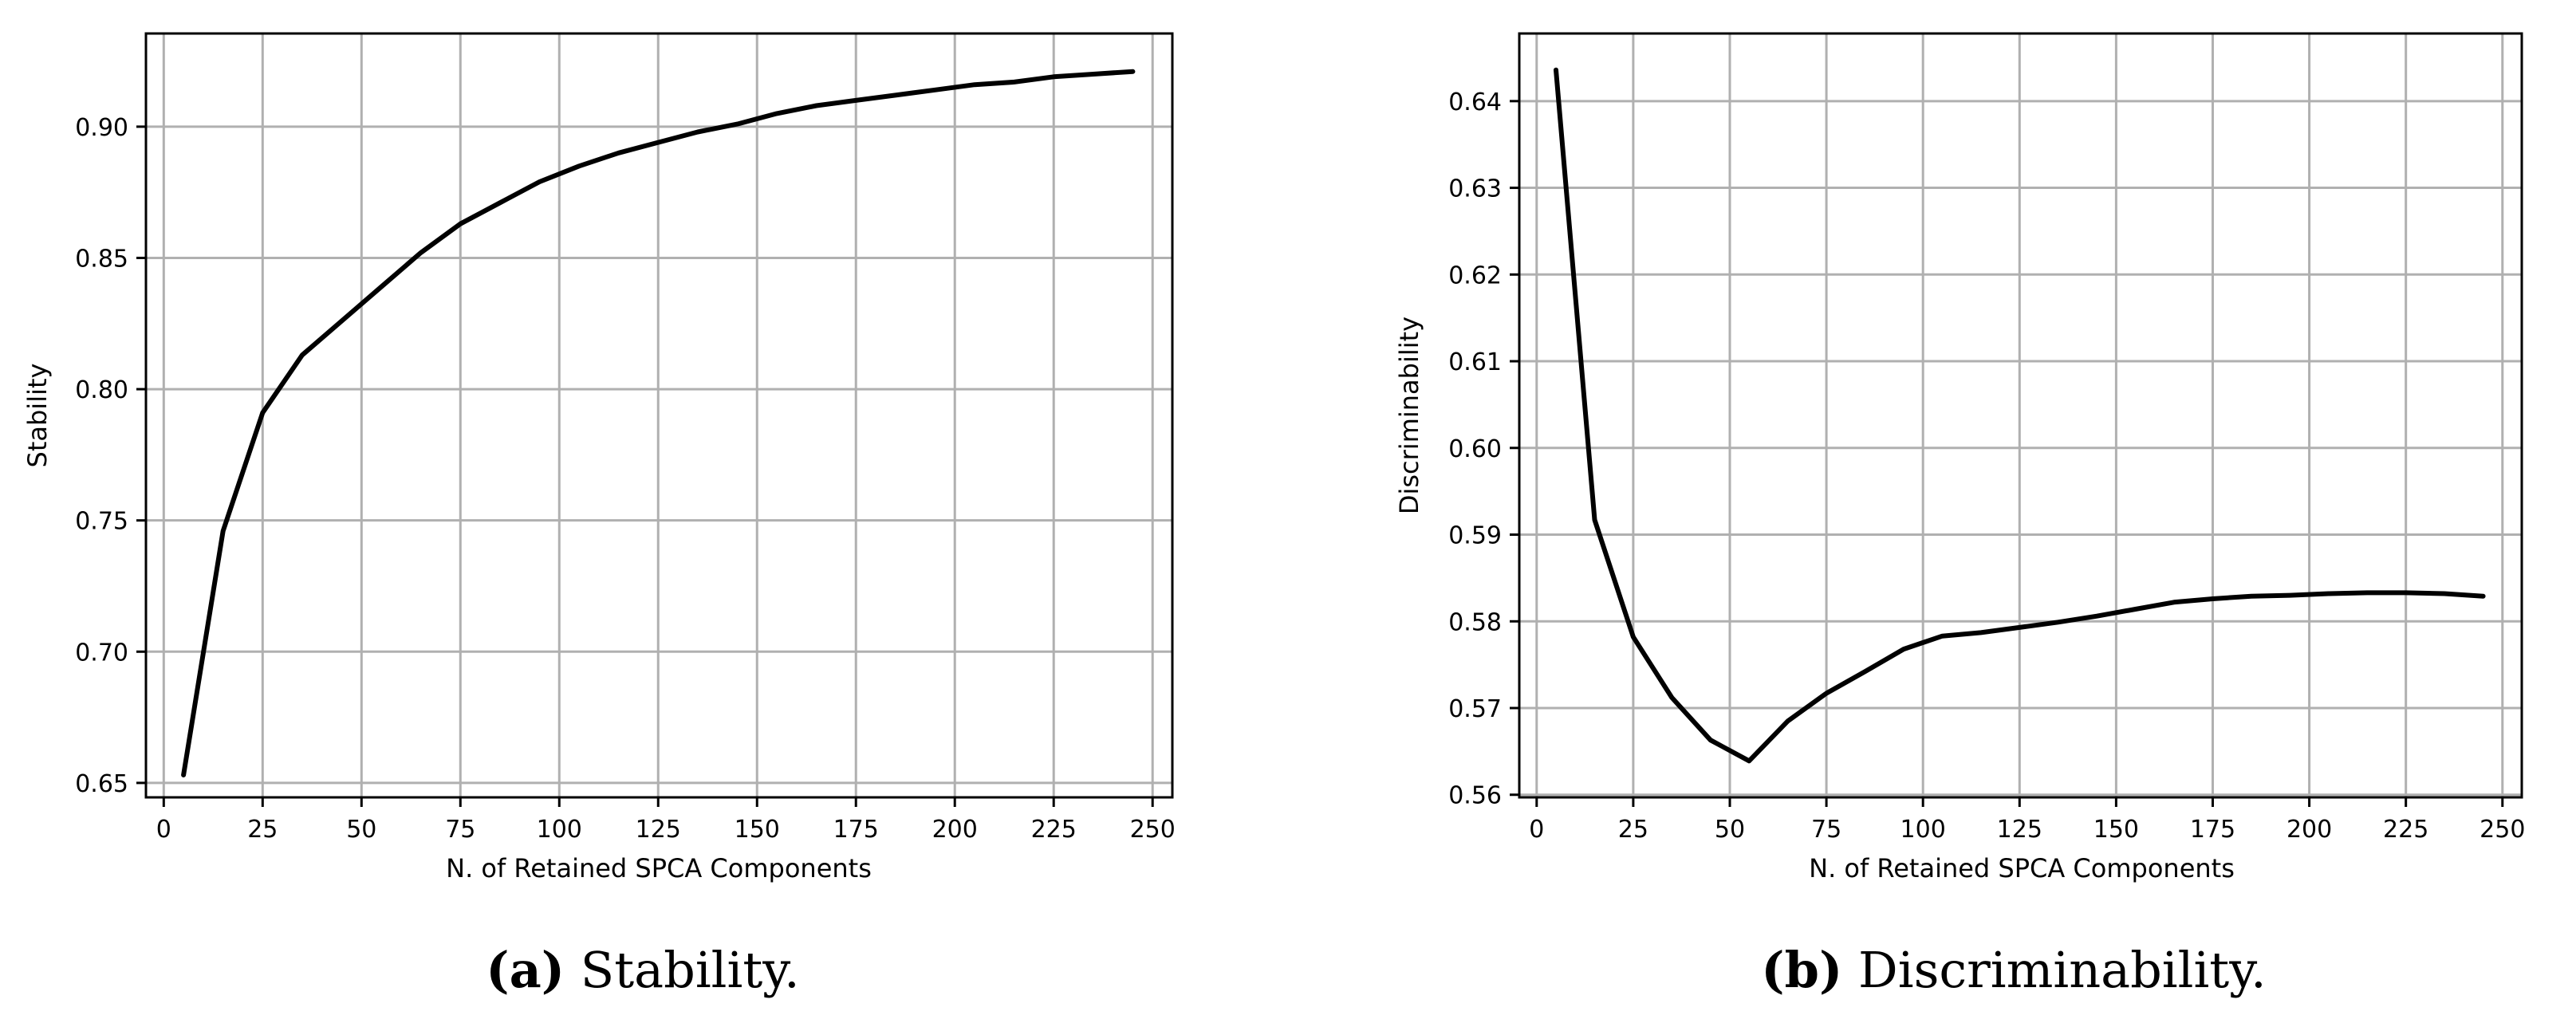 The image size is (2576, 1023). What do you see at coordinates (1923, 830) in the screenshot?
I see `discriminability-x-tick-label: 100` at bounding box center [1923, 830].